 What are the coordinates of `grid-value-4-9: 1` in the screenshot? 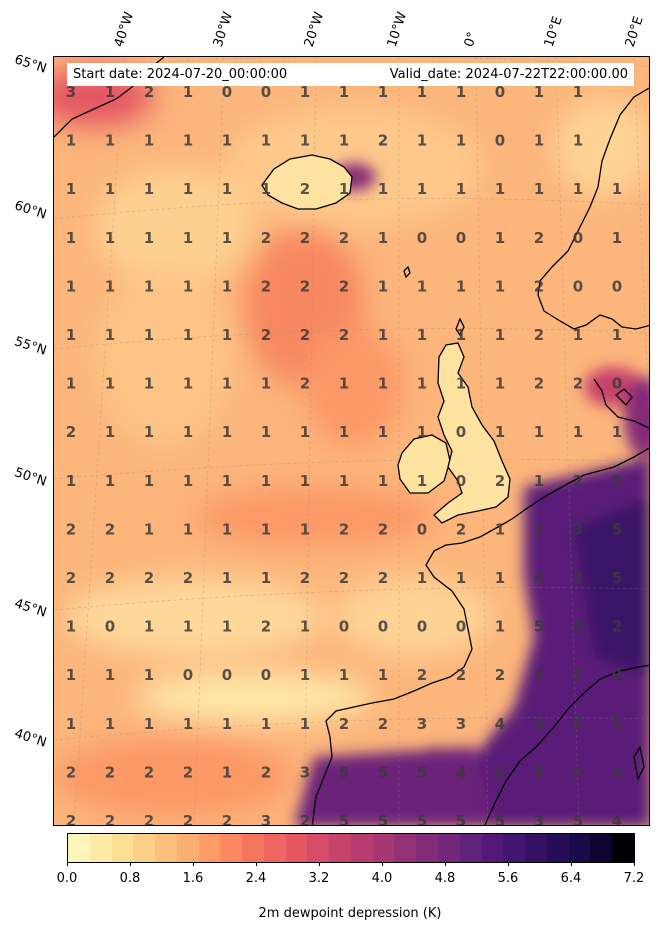 It's located at (422, 286).